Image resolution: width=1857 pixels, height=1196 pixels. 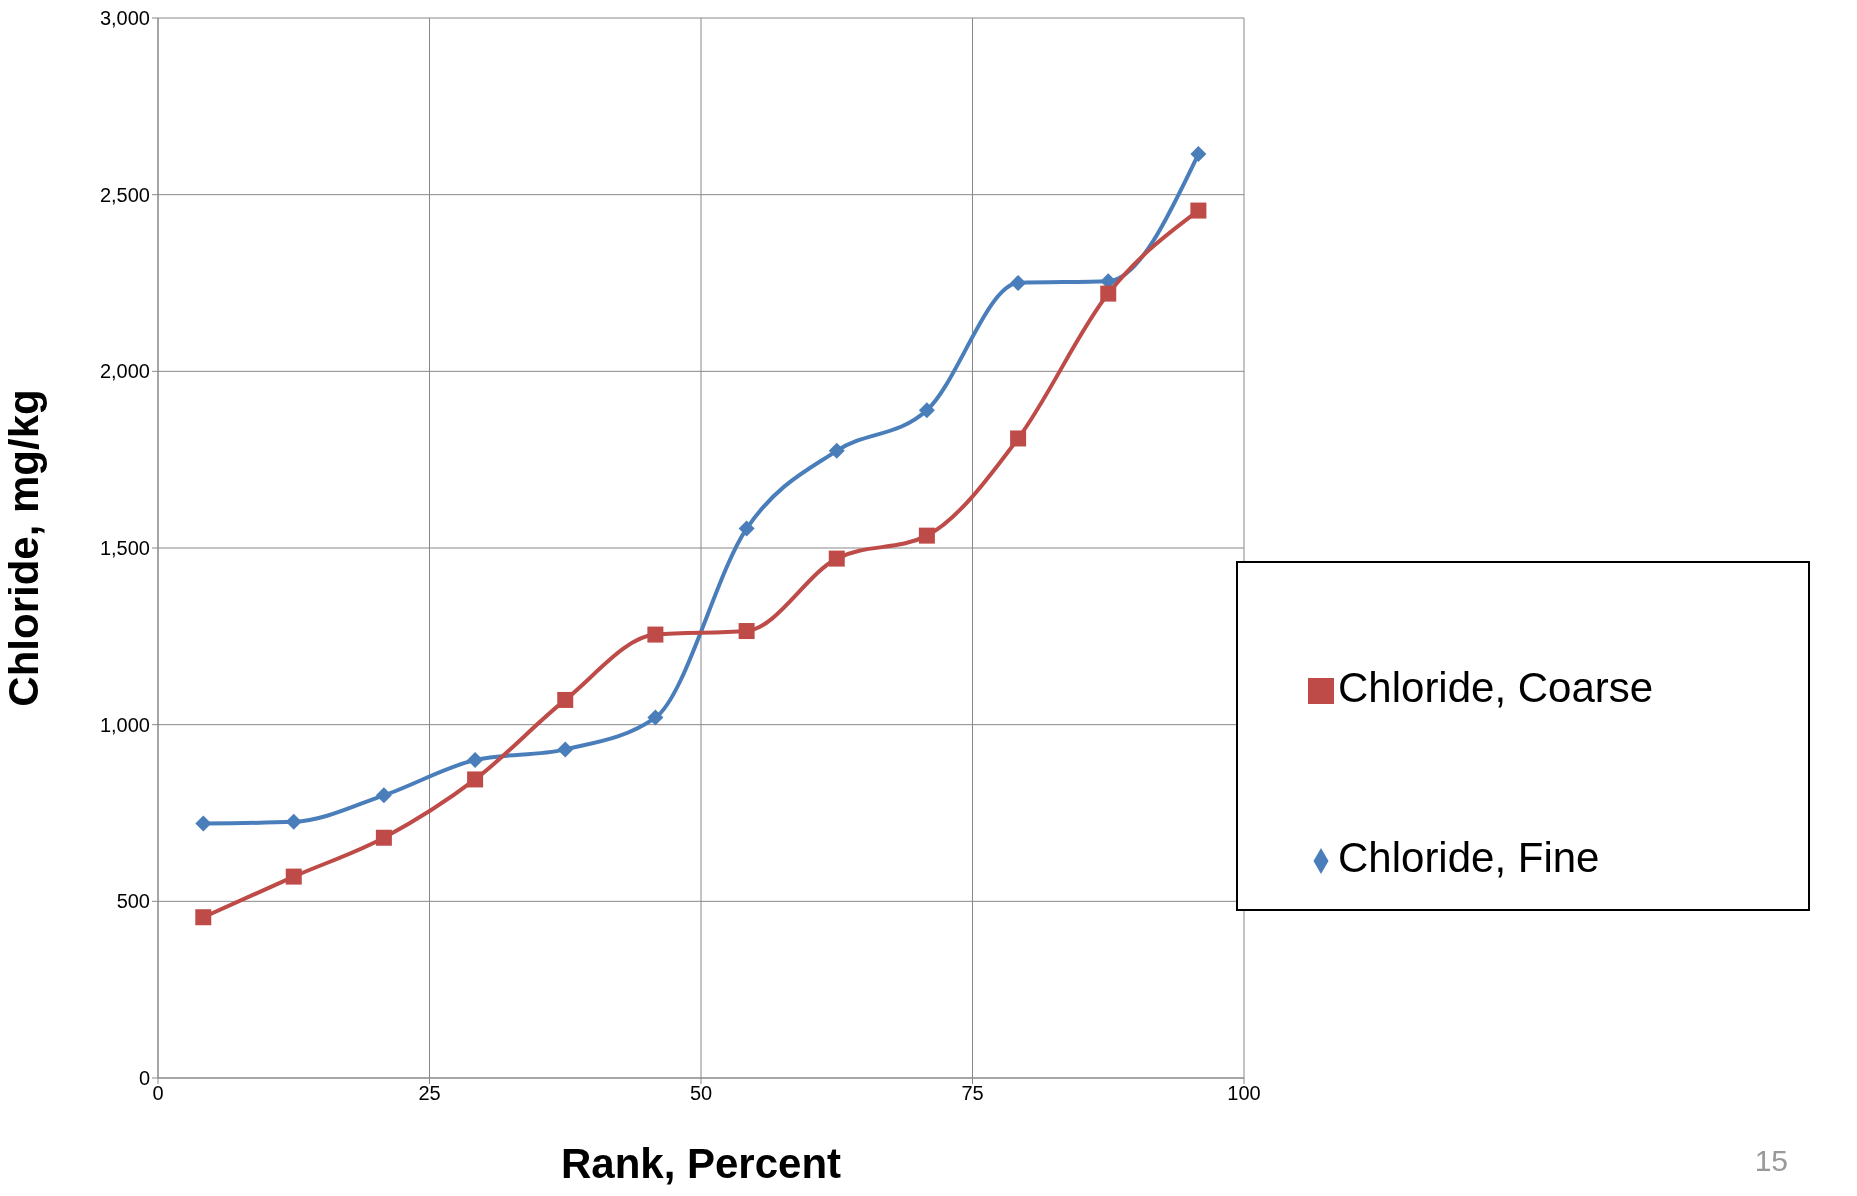 I want to click on legend-label: Chloride, Fine, so click(x=1469, y=857).